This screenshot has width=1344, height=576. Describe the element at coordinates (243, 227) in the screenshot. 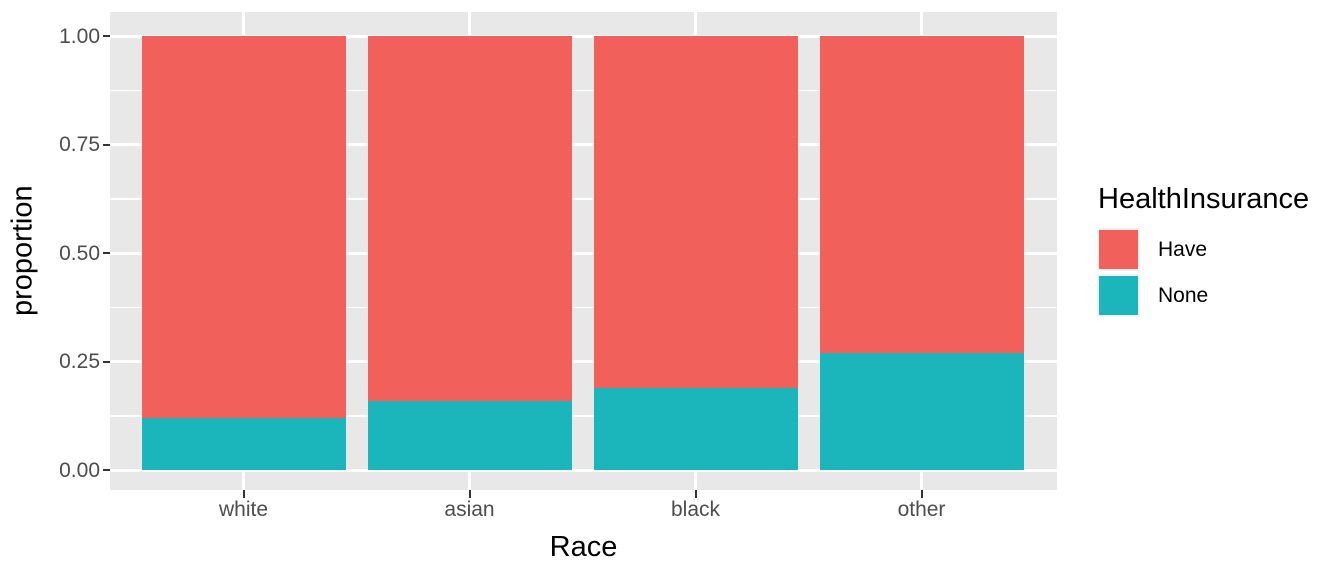

I see `bar-segment-white-have` at that location.